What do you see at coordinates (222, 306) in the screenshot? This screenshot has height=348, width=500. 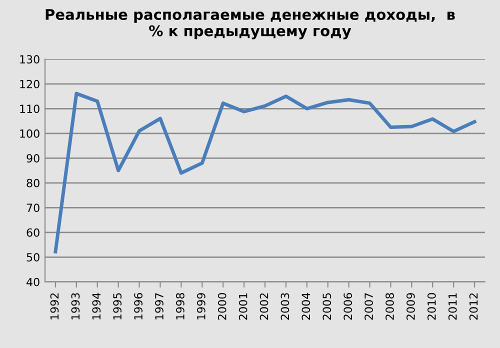 I see `x-tick-label: 2000` at bounding box center [222, 306].